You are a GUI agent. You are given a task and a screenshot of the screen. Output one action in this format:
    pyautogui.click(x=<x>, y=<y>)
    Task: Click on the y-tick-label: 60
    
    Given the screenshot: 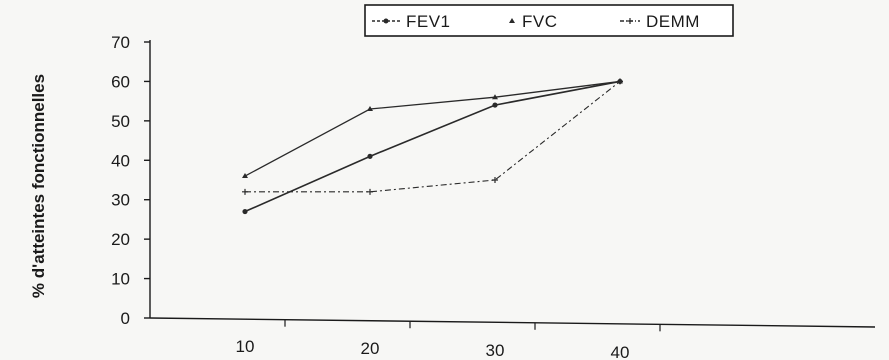 What is the action you would take?
    pyautogui.click(x=120, y=81)
    